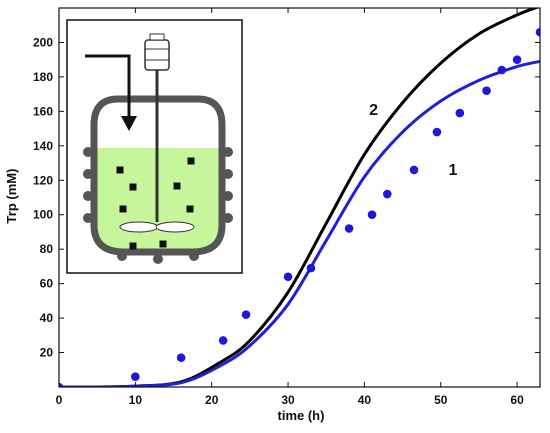  I want to click on series-label-2: 2, so click(373, 110).